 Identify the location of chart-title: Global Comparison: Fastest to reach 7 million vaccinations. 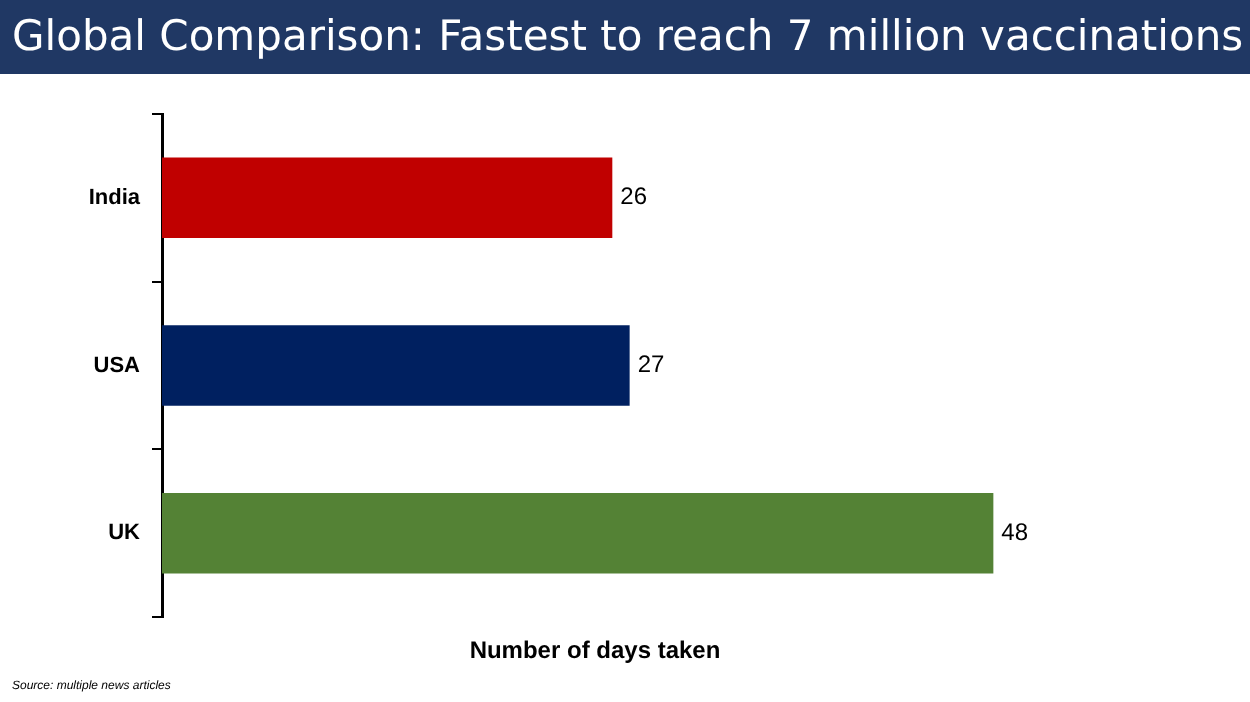
(625, 37).